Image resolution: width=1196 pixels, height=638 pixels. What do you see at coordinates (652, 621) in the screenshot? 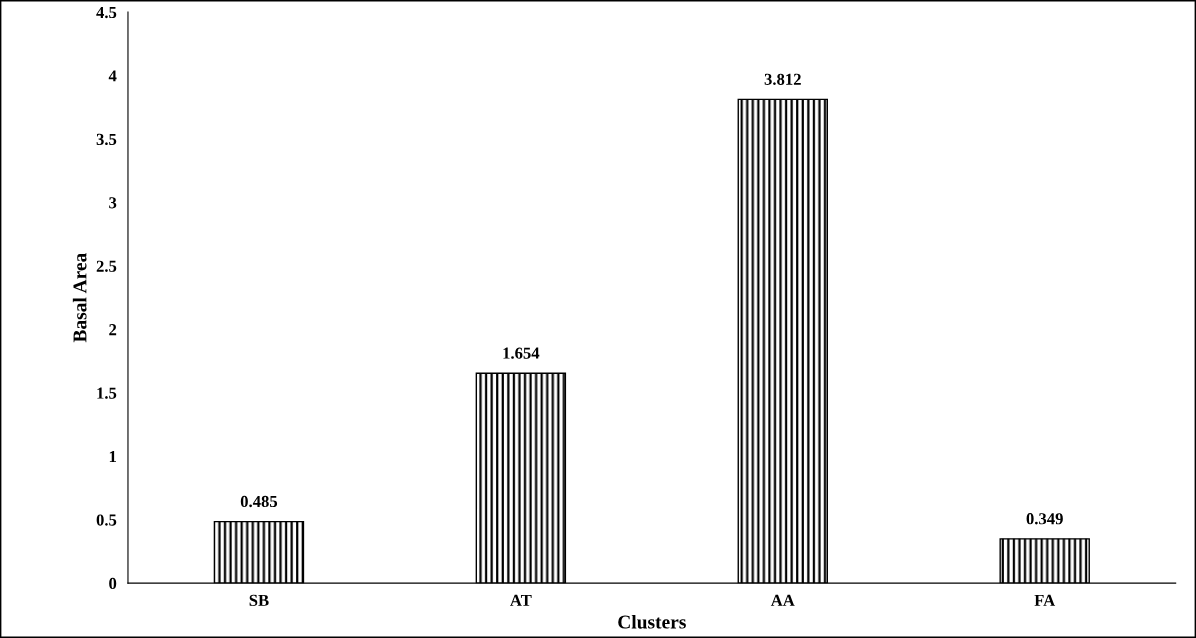
I see `x-axis-title: Clusters` at bounding box center [652, 621].